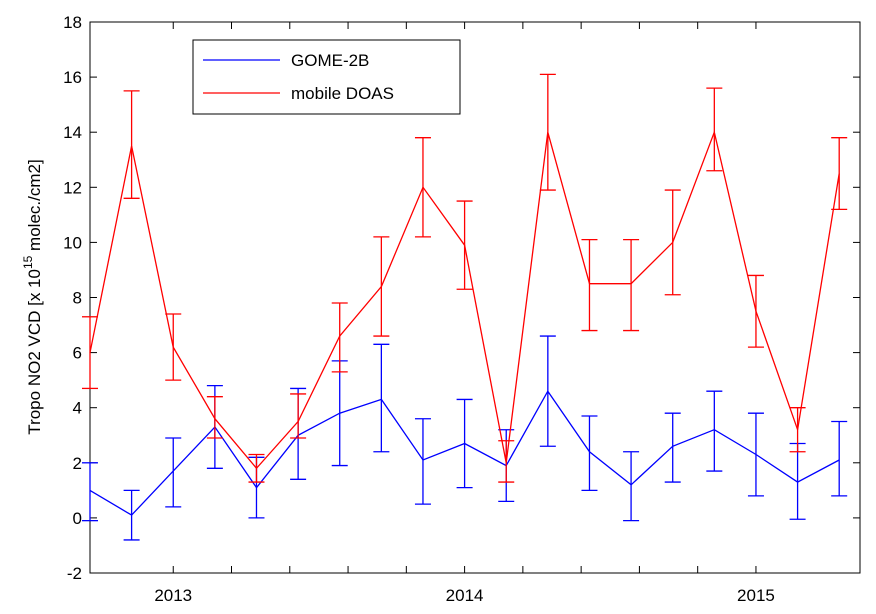 Image resolution: width=876 pixels, height=614 pixels. What do you see at coordinates (77, 298) in the screenshot?
I see `y-tick-label: 8` at bounding box center [77, 298].